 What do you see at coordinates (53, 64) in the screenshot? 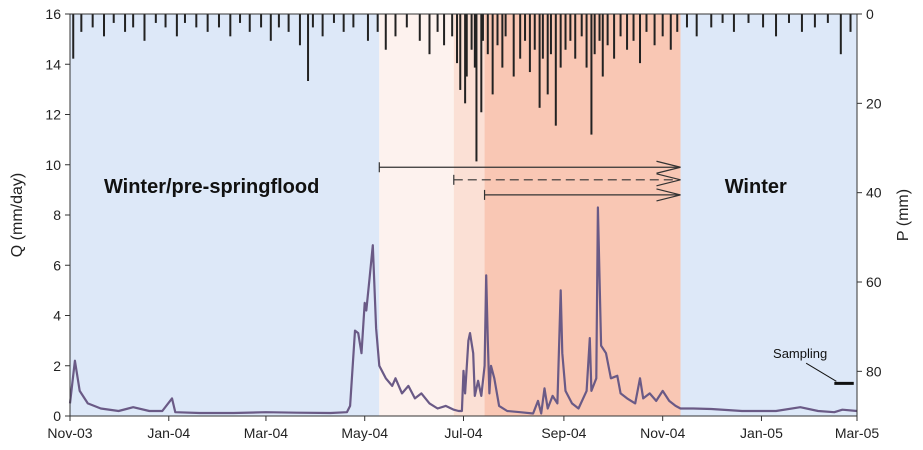
I see `y-tick-label: 14` at bounding box center [53, 64].